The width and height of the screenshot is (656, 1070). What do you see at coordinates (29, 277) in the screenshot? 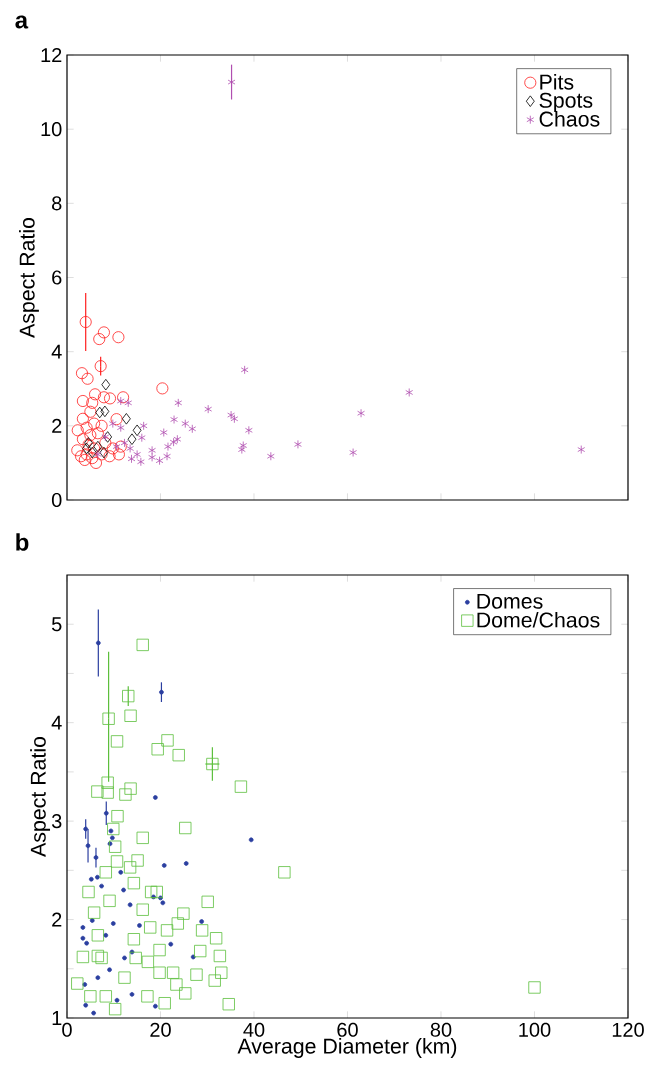
I see `y-axis-title: Aspect Ratio` at bounding box center [29, 277].